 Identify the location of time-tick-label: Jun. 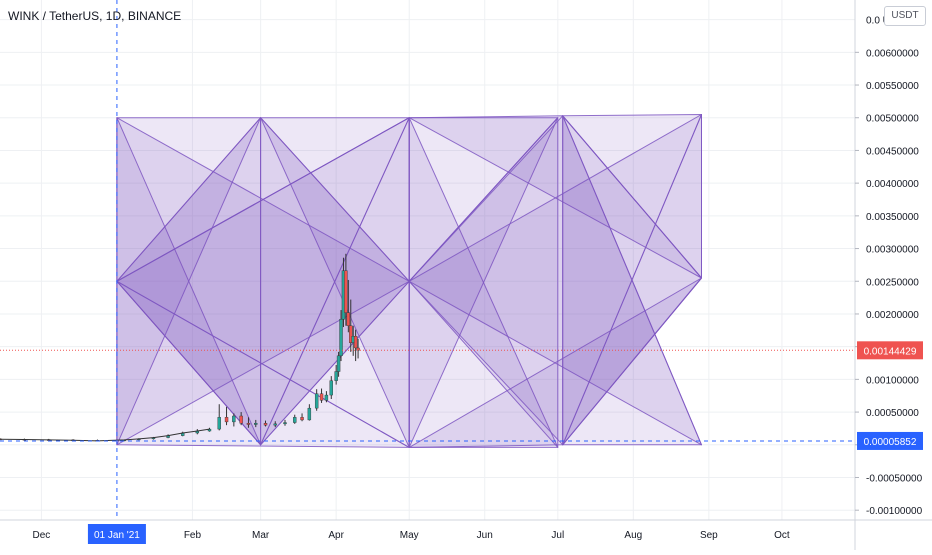
(485, 535).